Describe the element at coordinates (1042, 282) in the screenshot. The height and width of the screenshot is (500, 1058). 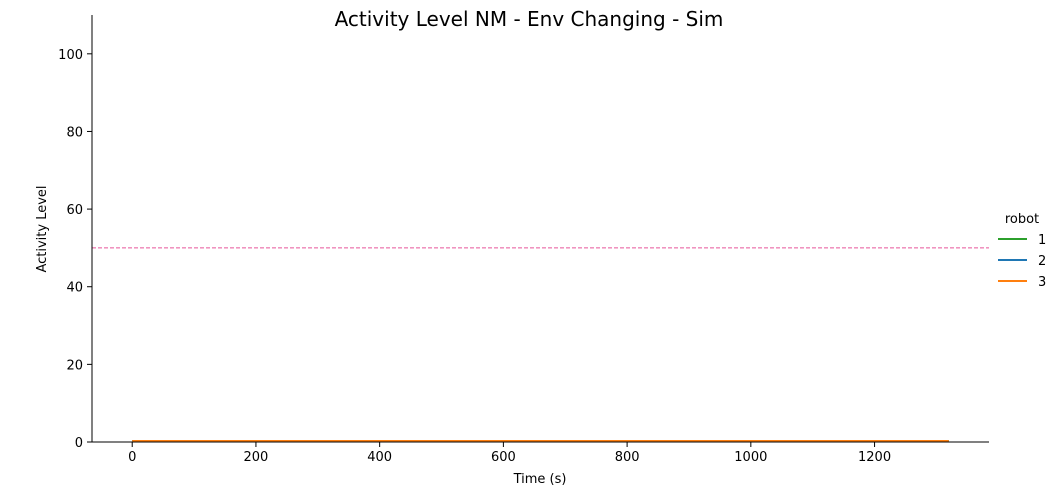
I see `legend-label-robot-3: 3` at that location.